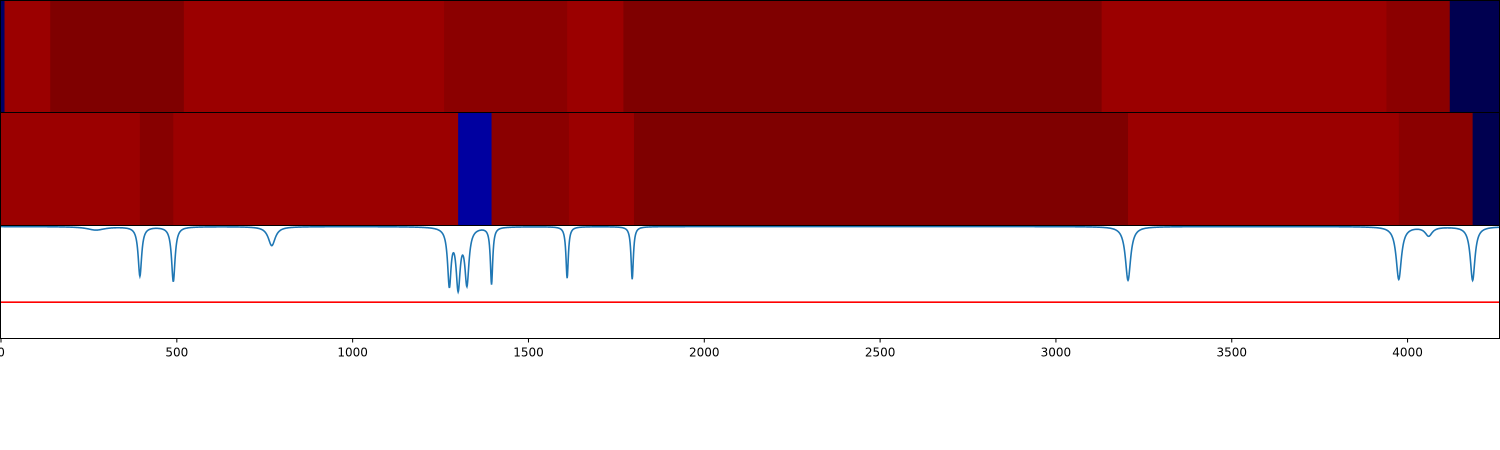 This screenshot has width=1500, height=450. Describe the element at coordinates (704, 353) in the screenshot. I see `x-tick-label: 2000` at that location.